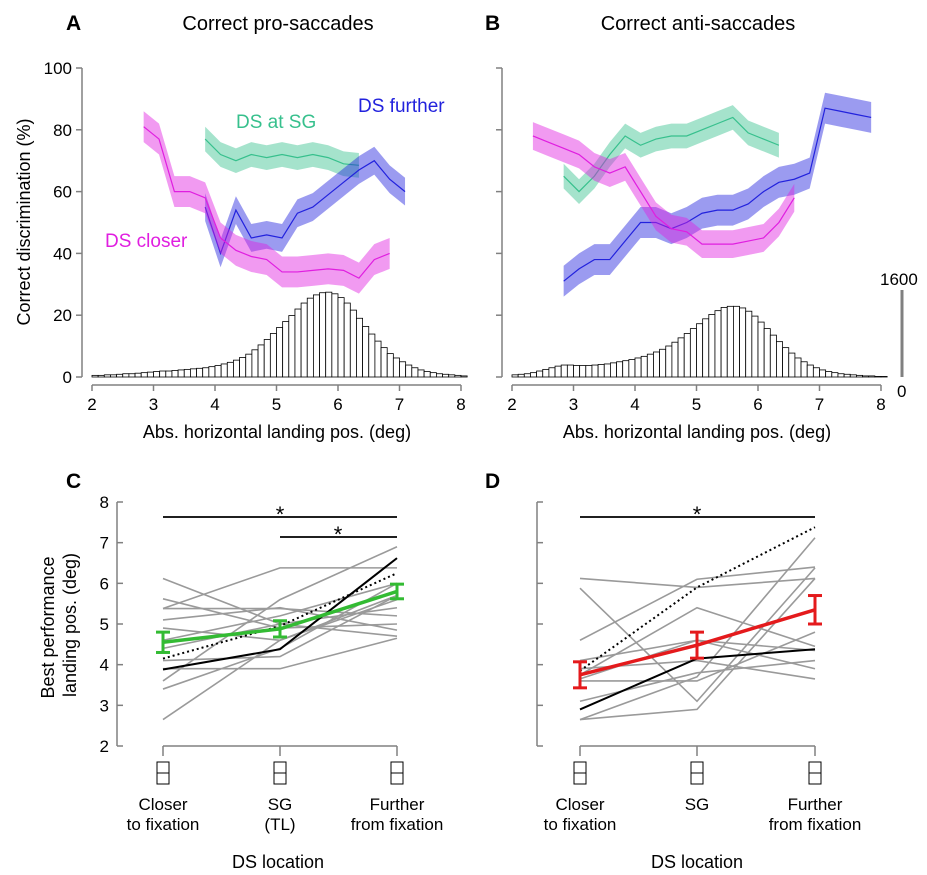 The width and height of the screenshot is (927, 875). What do you see at coordinates (697, 804) in the screenshot?
I see `x-category-label: SG` at bounding box center [697, 804].